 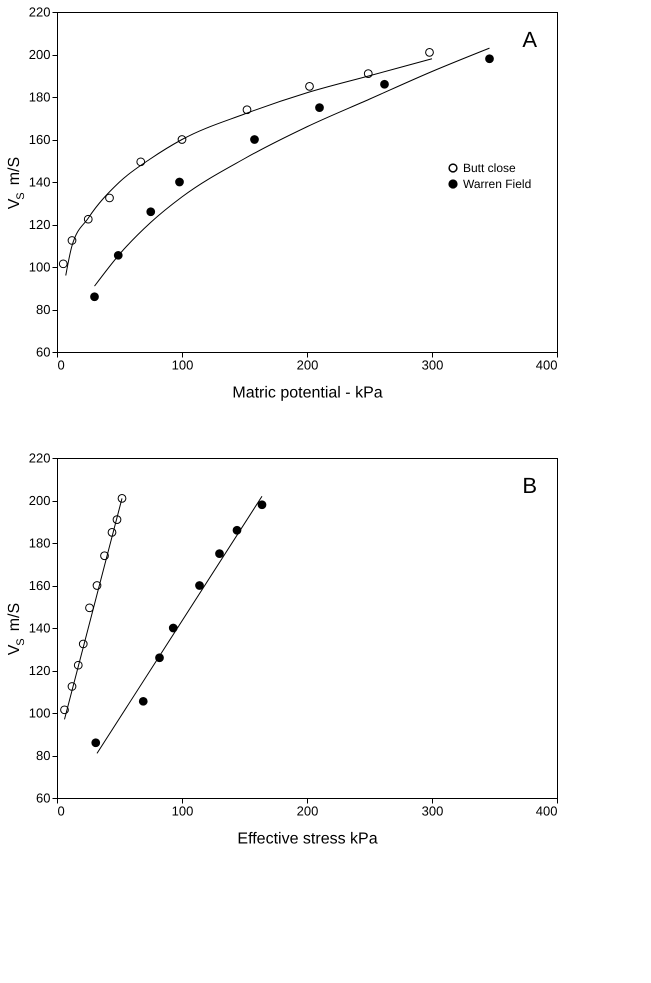 I want to click on x-axis-title: Effective stress kPa, so click(x=307, y=839).